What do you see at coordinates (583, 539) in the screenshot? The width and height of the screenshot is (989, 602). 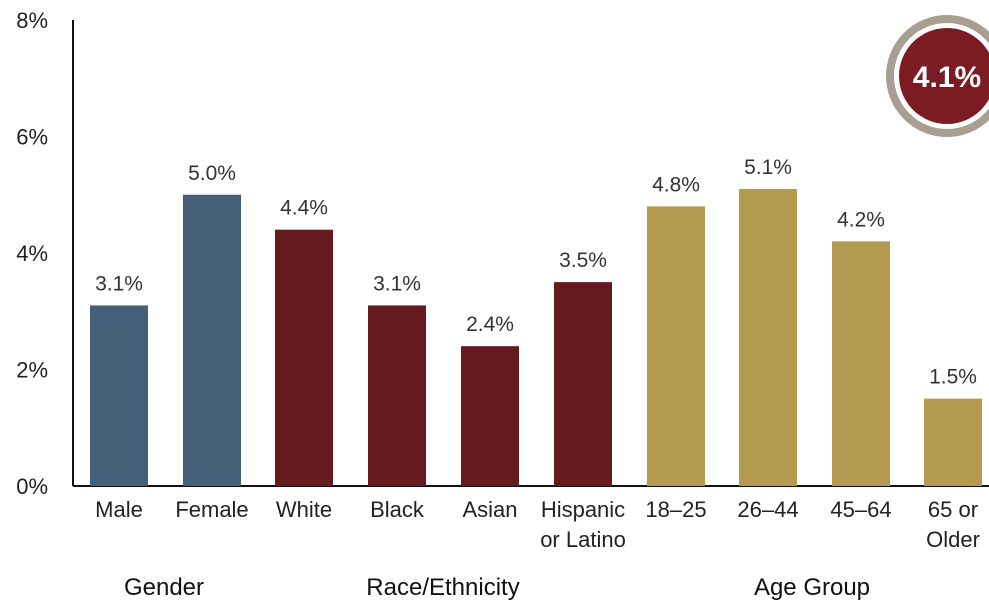 I see `category-label: or Latino` at bounding box center [583, 539].